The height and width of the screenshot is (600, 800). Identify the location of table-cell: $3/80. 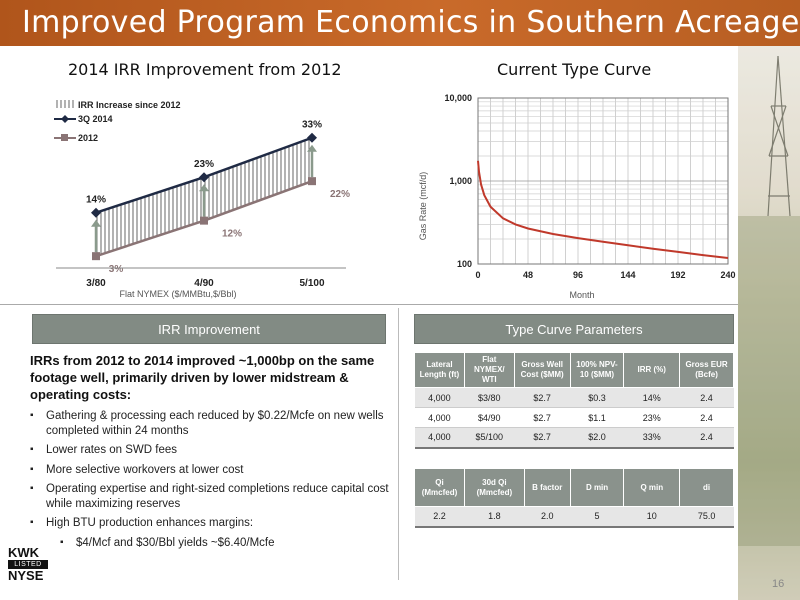
(489, 397).